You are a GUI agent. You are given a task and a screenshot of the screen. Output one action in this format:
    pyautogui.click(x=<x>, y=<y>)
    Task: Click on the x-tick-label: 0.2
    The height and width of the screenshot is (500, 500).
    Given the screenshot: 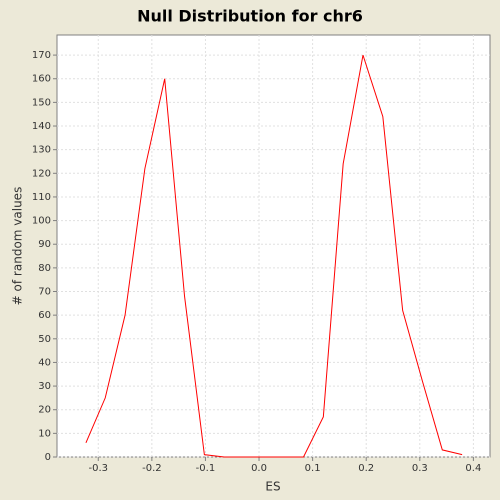 What is the action you would take?
    pyautogui.click(x=366, y=468)
    